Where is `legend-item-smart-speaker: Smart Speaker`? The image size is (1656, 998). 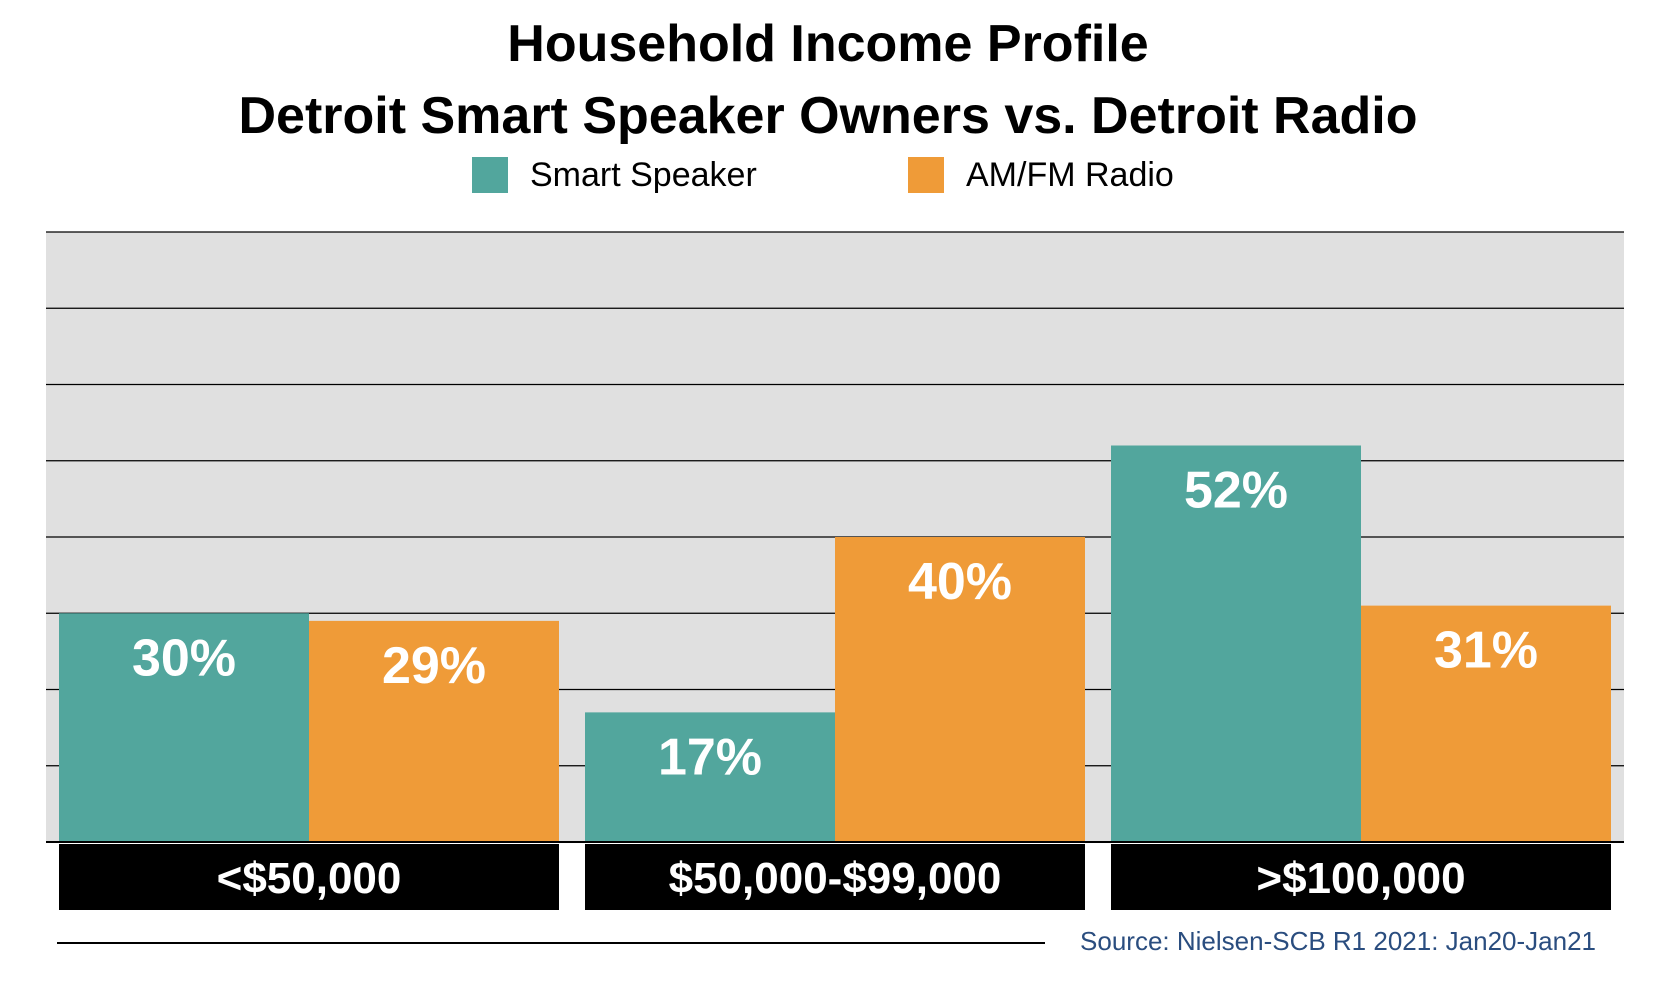 legend-item-smart-speaker: Smart Speaker is located at coordinates (614, 175).